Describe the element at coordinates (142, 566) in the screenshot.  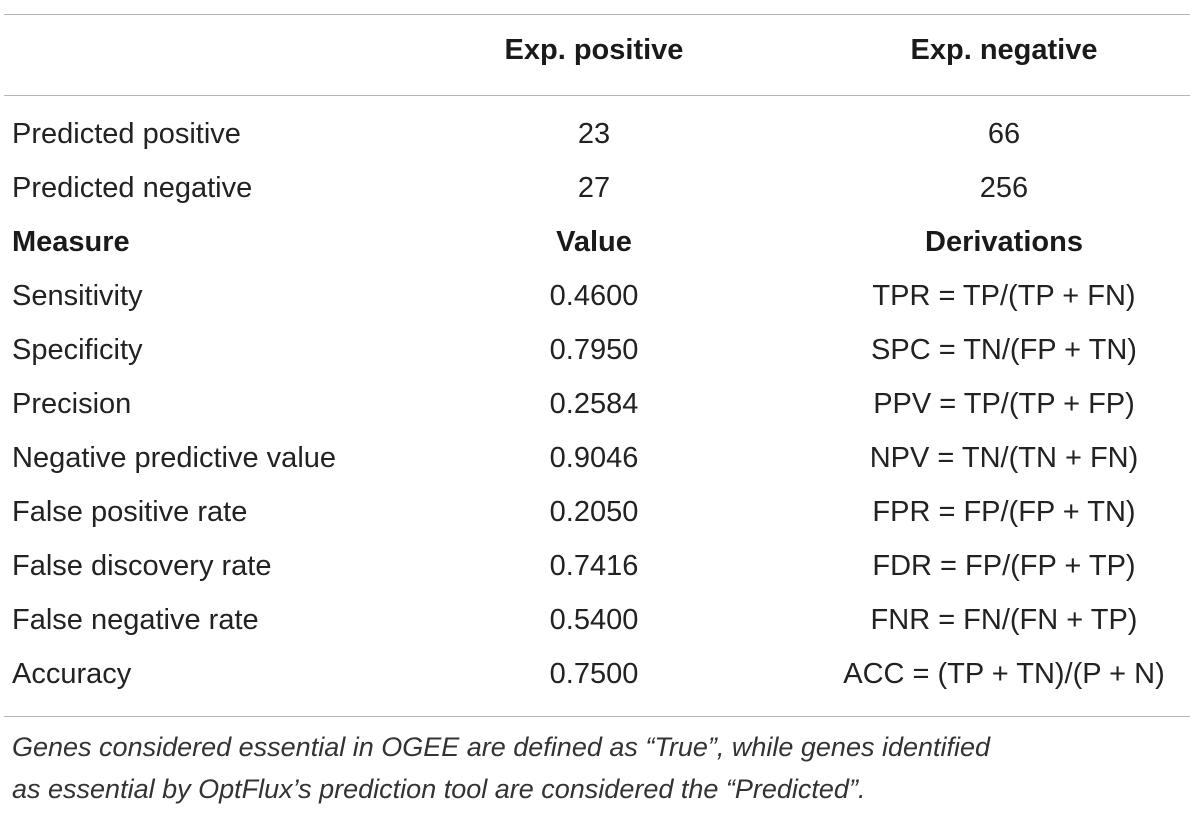
I see `measure-label: False discovery rate` at that location.